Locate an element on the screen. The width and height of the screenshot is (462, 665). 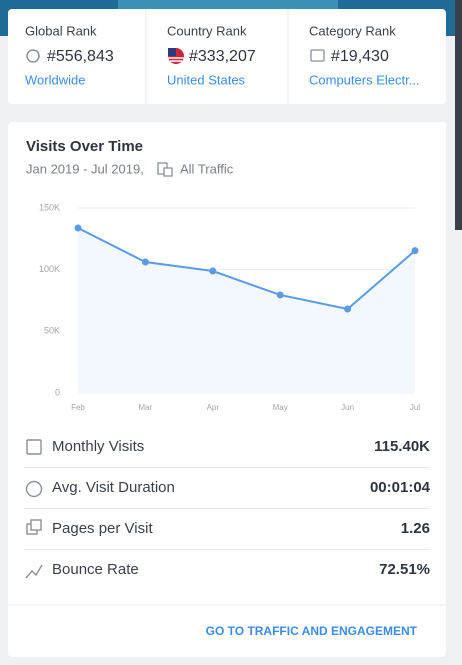
bounce-icon is located at coordinates (34, 571).